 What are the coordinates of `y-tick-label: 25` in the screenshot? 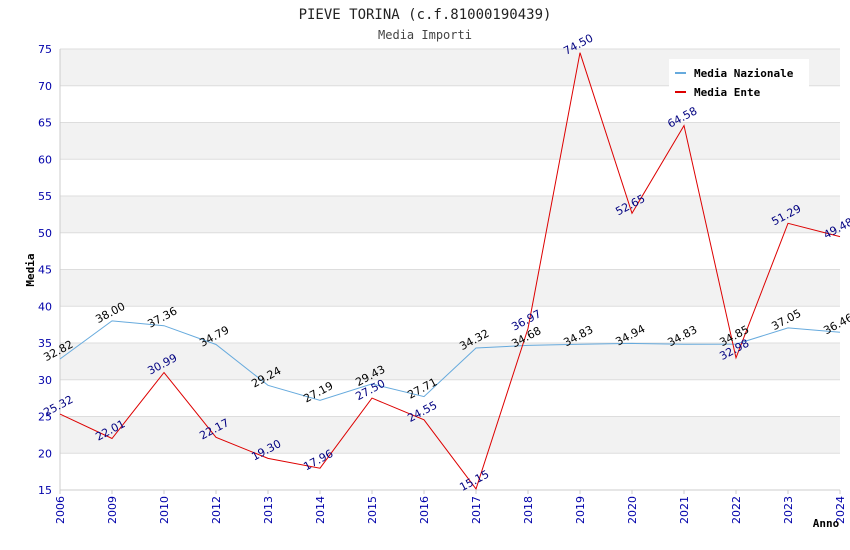 It's located at (45, 417).